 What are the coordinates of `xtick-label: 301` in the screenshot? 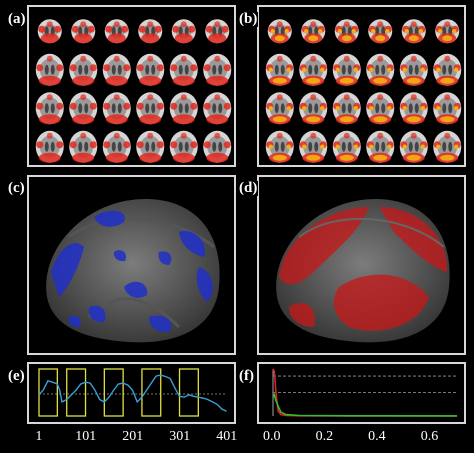 It's located at (180, 436).